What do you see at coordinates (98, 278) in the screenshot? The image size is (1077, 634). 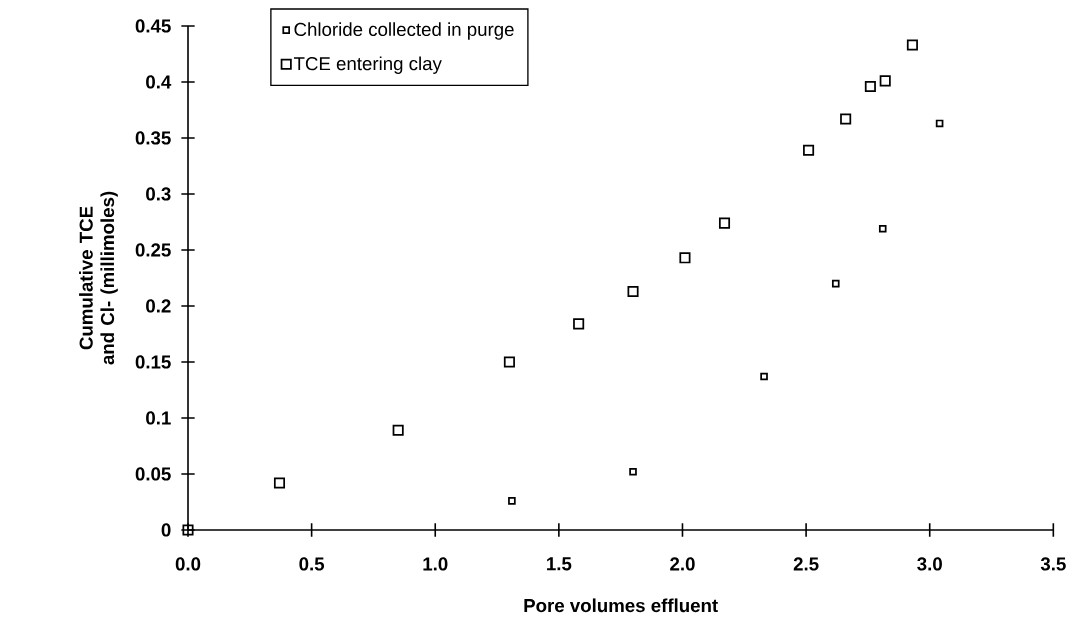 I see `y-axis-title: Cumulative TCE and Cl- (millimoles)` at bounding box center [98, 278].